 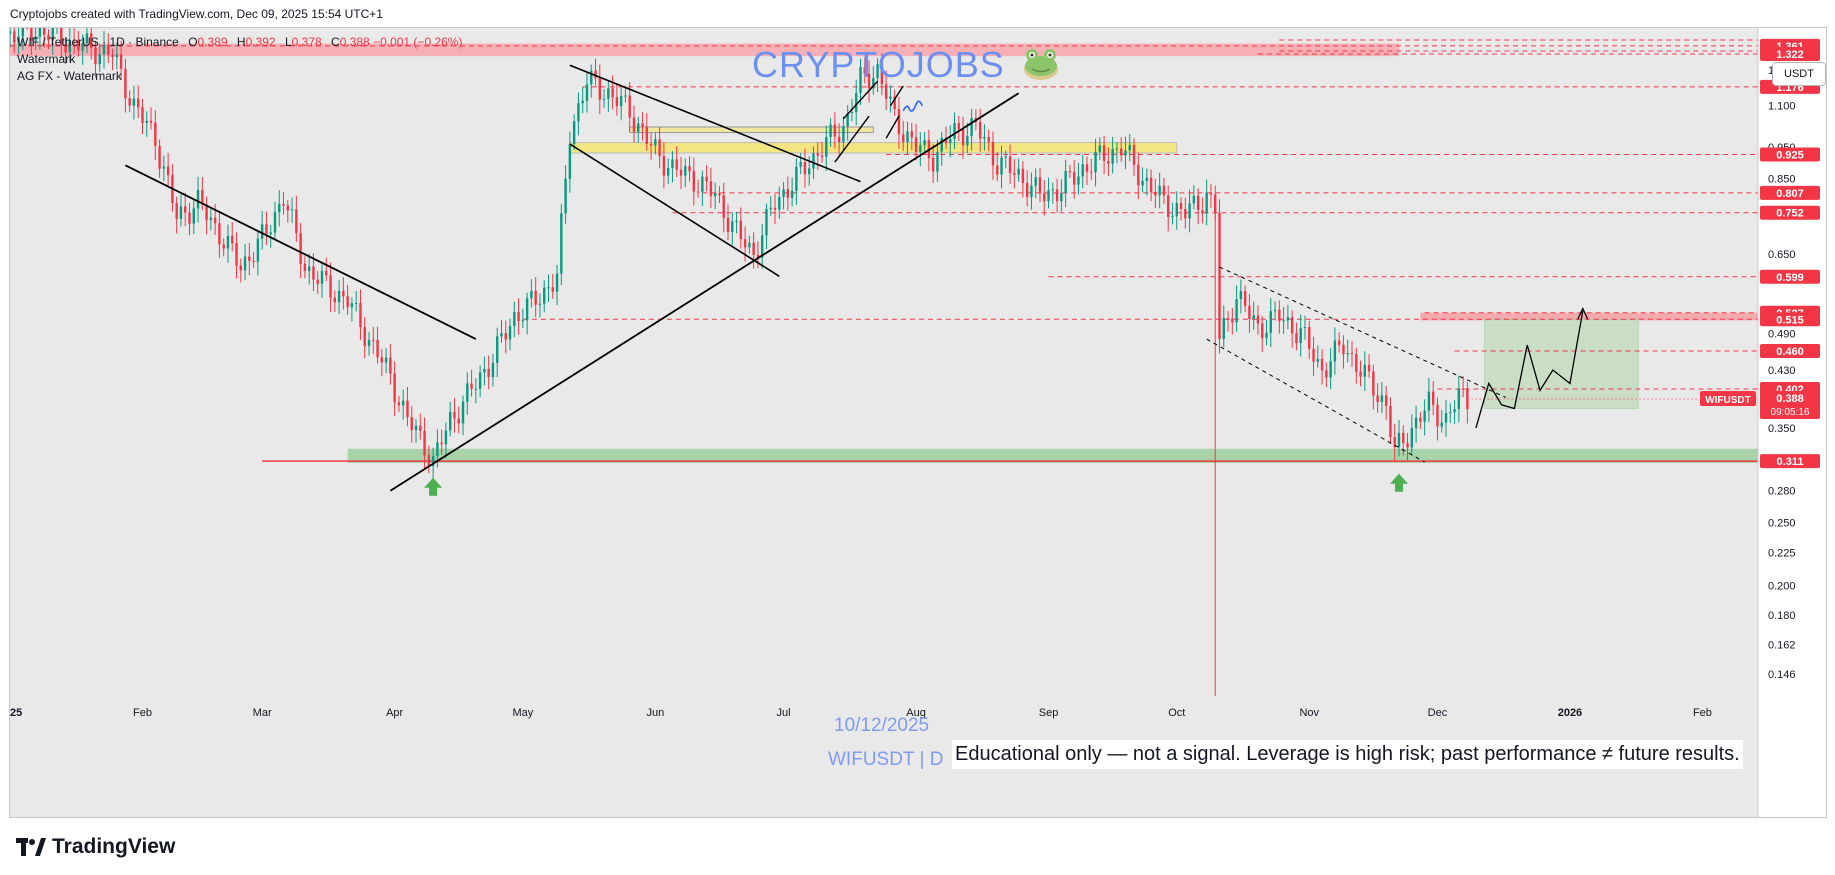 What do you see at coordinates (751, 130) in the screenshot?
I see `supply-zone-small` at bounding box center [751, 130].